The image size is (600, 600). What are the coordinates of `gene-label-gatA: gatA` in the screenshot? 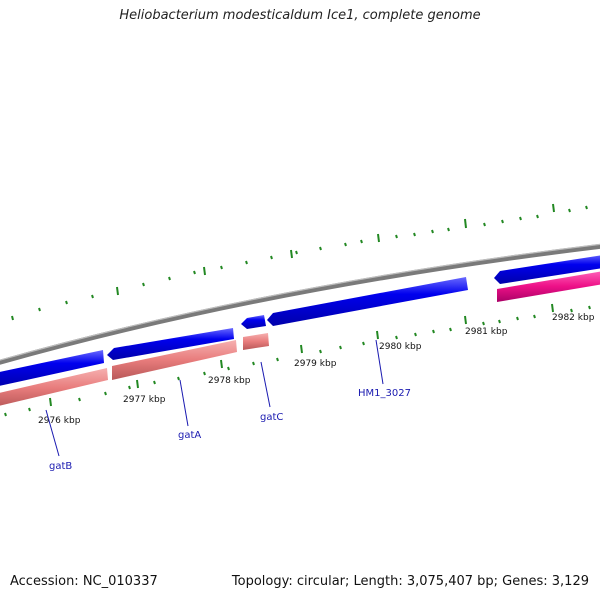 It's located at (189, 435).